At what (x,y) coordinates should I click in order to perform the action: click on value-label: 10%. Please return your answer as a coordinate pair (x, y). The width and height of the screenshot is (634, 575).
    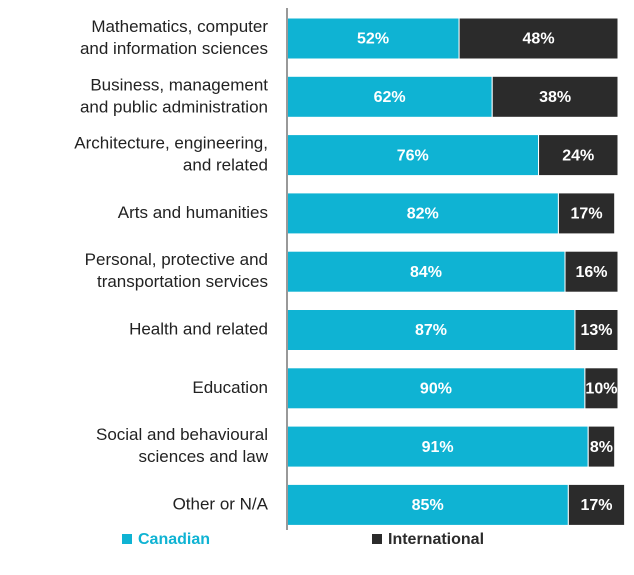
    Looking at the image, I should click on (601, 389).